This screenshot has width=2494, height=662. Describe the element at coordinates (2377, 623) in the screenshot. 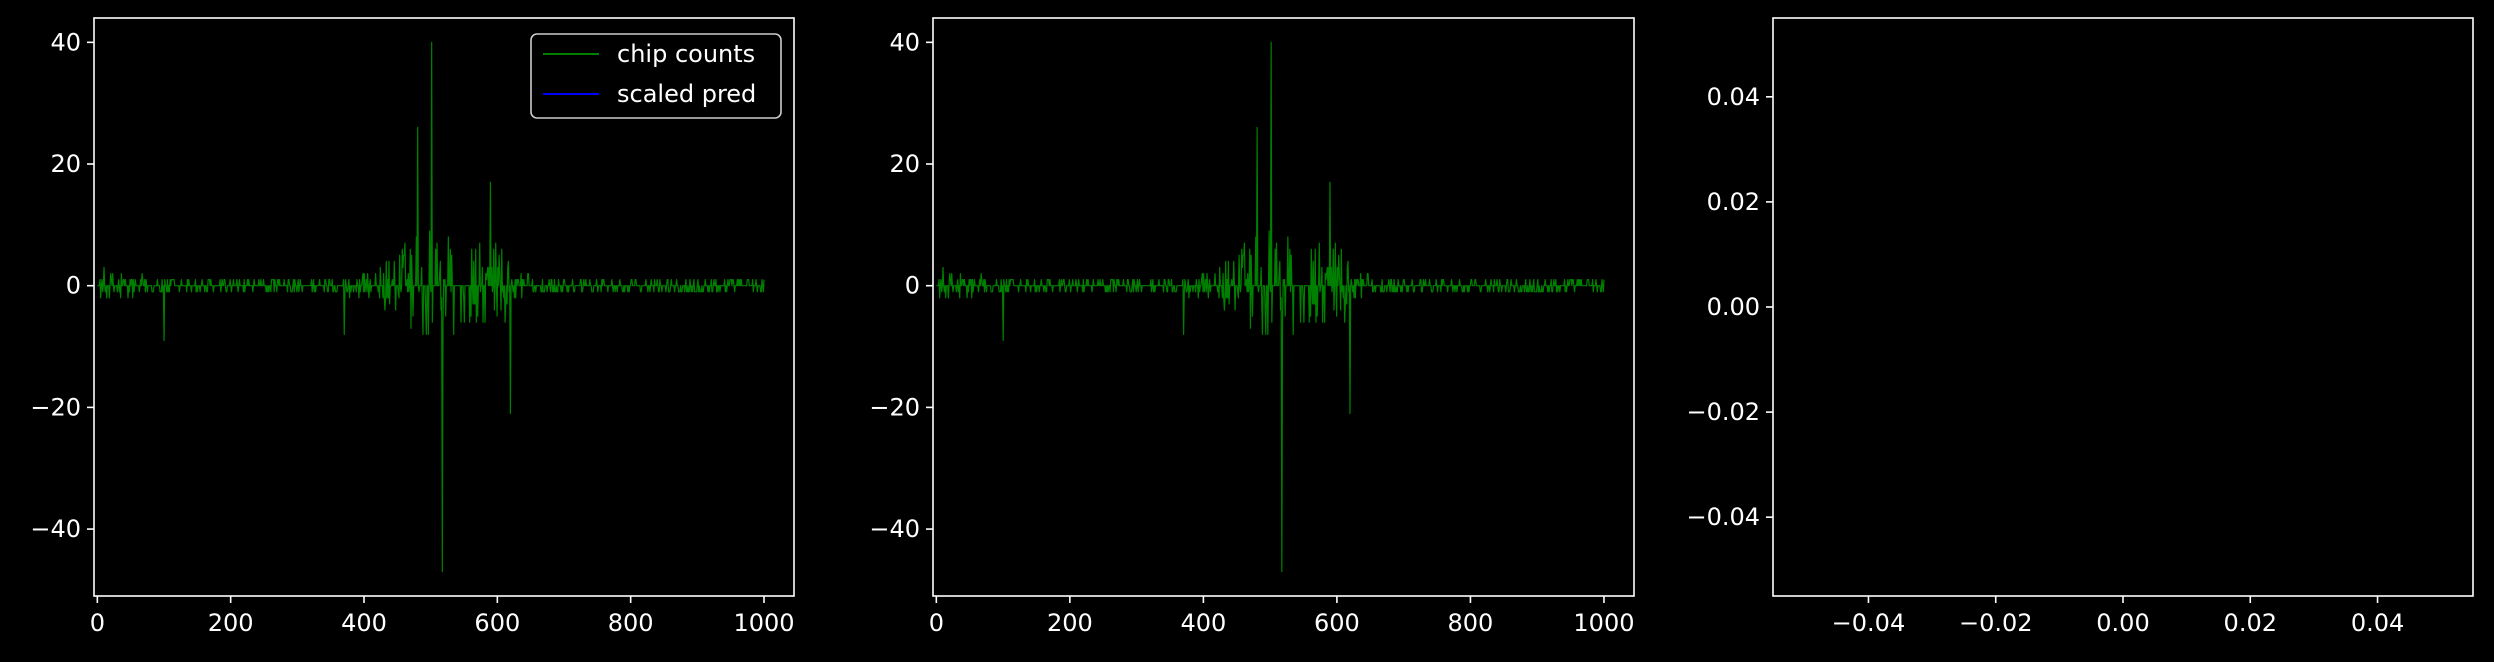

I see `x-tick-label: 0.04` at that location.